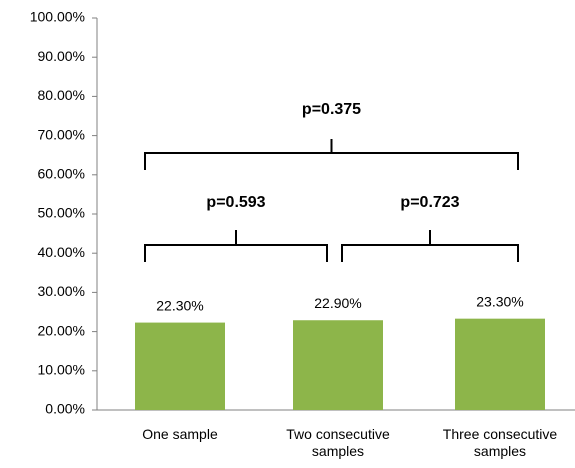 The height and width of the screenshot is (468, 575). I want to click on x-tick-label: One sample, so click(180, 434).